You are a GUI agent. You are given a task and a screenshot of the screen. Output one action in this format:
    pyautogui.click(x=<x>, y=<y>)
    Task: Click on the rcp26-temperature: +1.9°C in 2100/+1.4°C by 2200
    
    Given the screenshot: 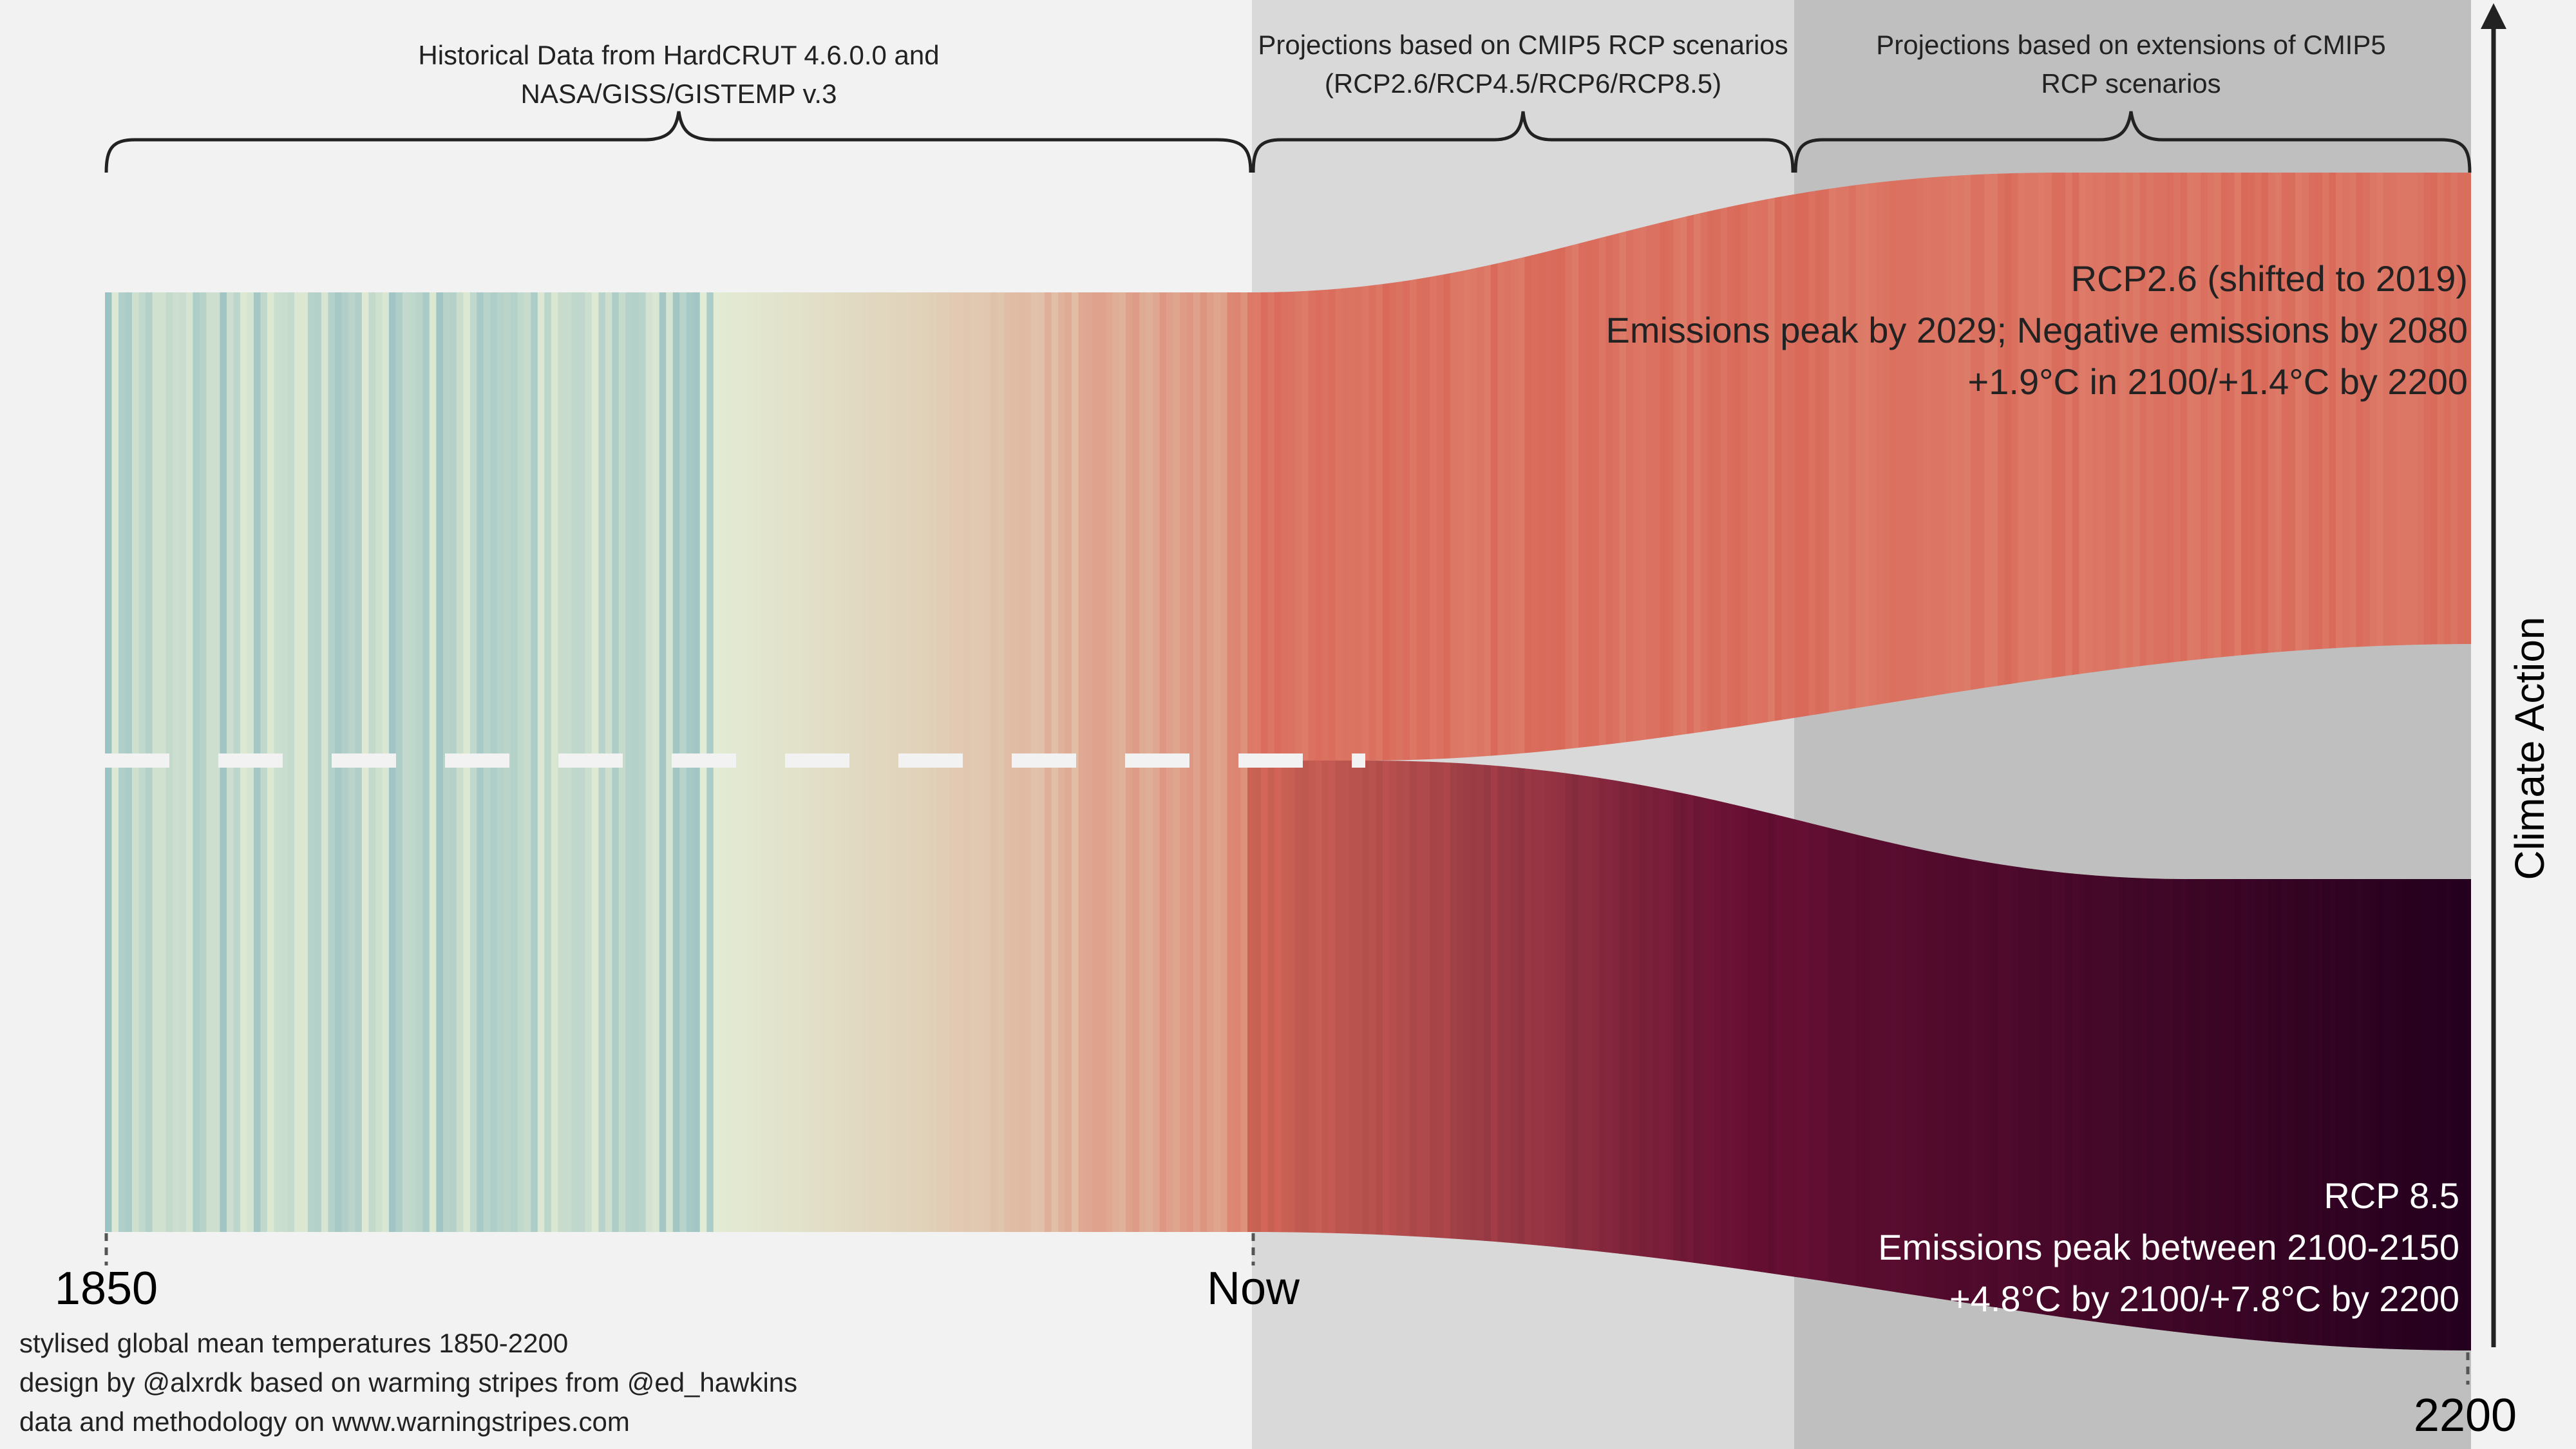 What is the action you would take?
    pyautogui.click(x=2218, y=382)
    